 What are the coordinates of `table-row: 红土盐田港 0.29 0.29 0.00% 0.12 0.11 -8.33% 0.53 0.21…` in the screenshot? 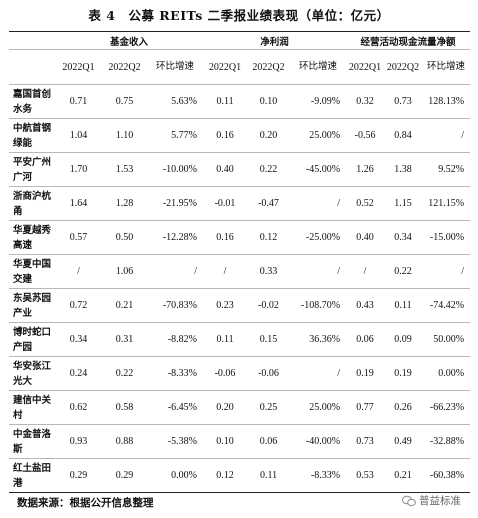 It's located at (240, 475).